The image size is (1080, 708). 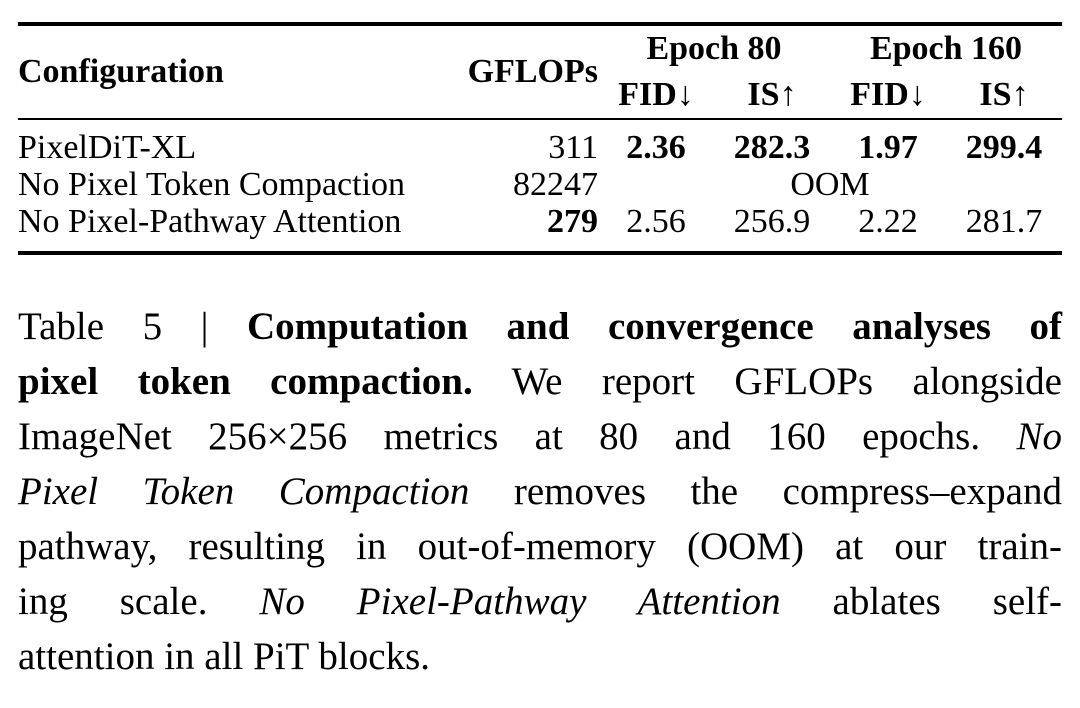 What do you see at coordinates (244, 491) in the screenshot?
I see `caption-text-segment: Pixel Token Compaction` at bounding box center [244, 491].